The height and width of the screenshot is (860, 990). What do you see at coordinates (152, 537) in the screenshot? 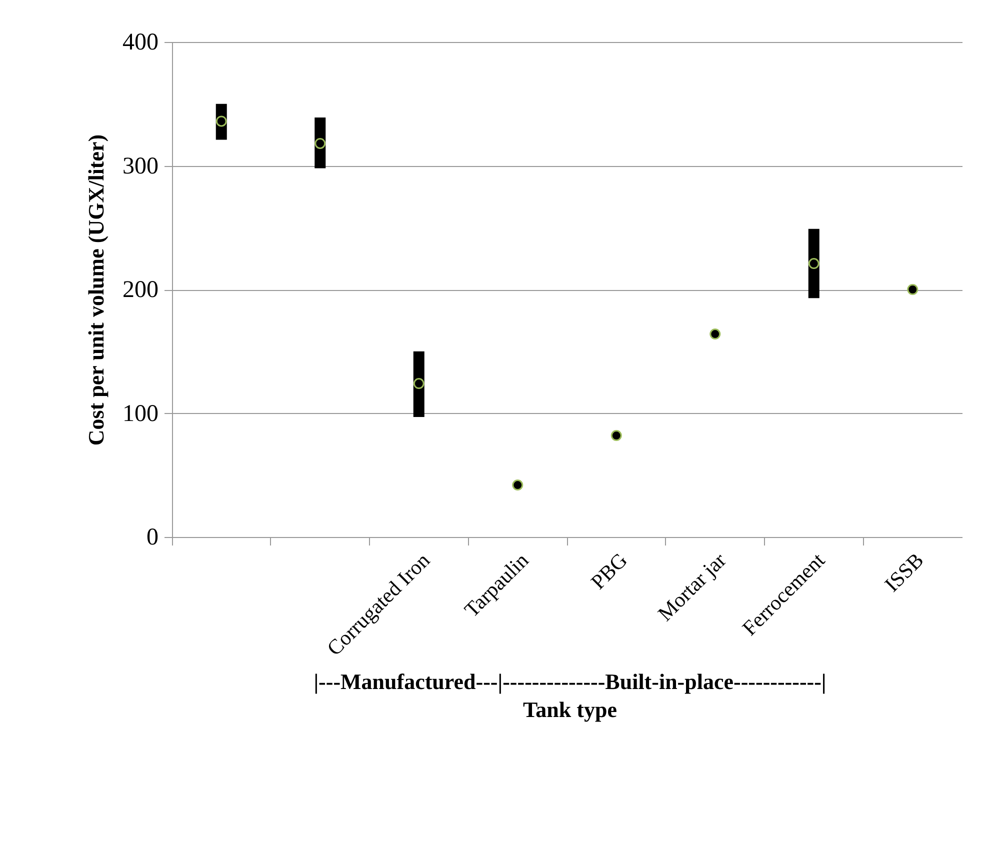
I see `y-tick-label: 0` at bounding box center [152, 537].